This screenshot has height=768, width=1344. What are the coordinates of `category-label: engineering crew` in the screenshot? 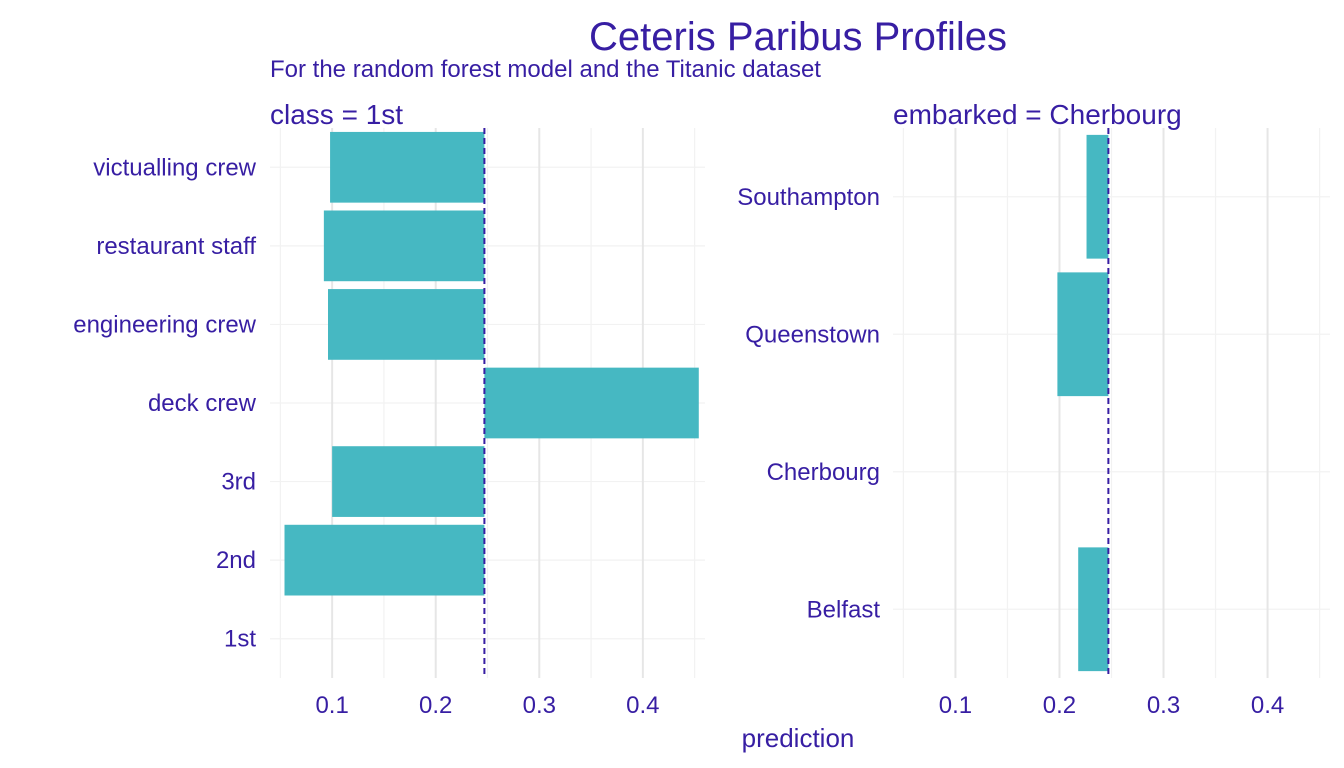 It's located at (164, 324).